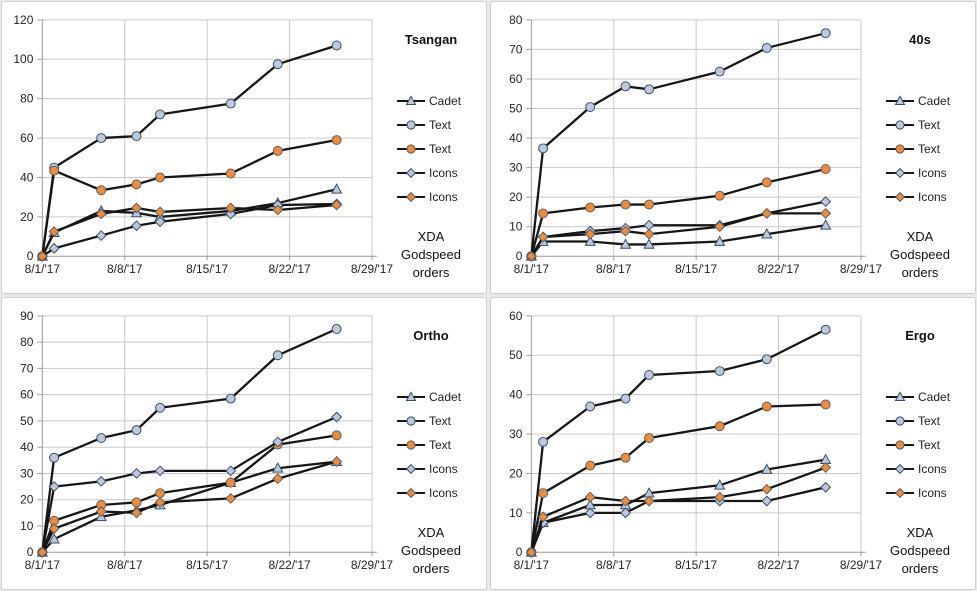 This screenshot has height=591, width=977. What do you see at coordinates (23, 20) in the screenshot?
I see `y-tick-label: 120` at bounding box center [23, 20].